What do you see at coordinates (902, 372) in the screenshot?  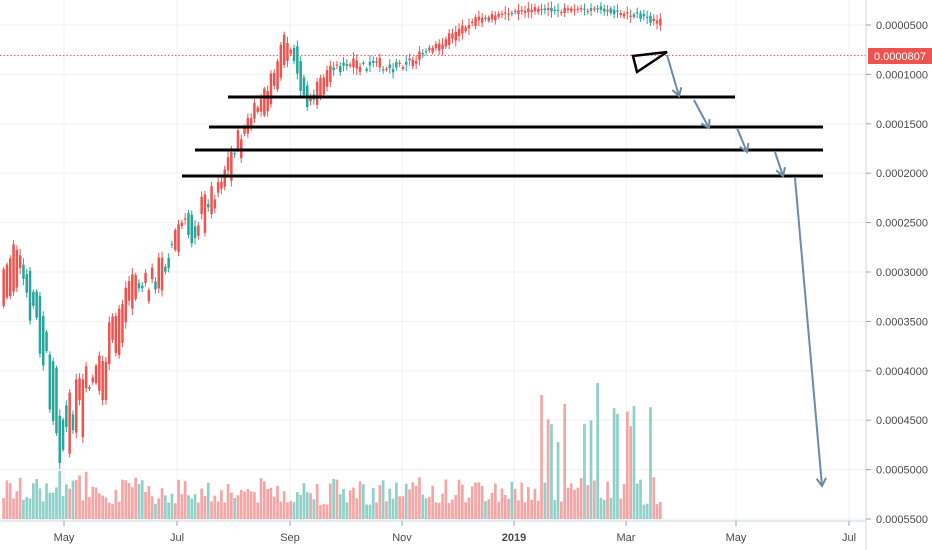 I see `price-tick-label: 0.0004000` at bounding box center [902, 372].